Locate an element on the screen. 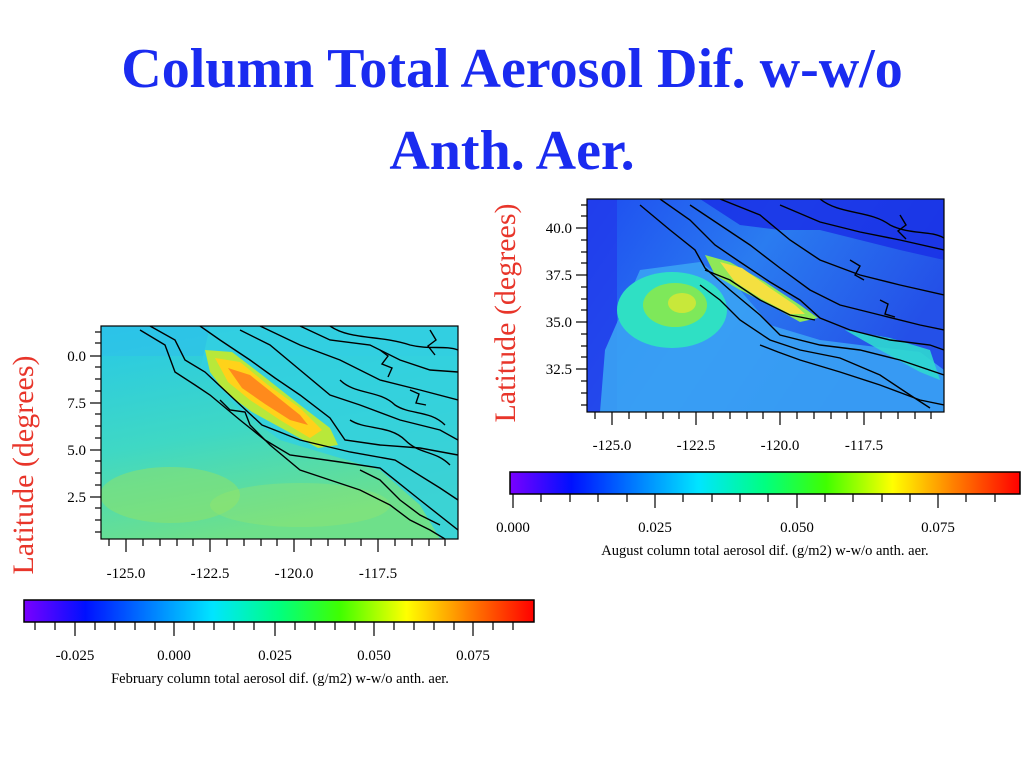 The width and height of the screenshot is (1024, 768). feb-colorbar-tick-label: 0.025 is located at coordinates (275, 656).